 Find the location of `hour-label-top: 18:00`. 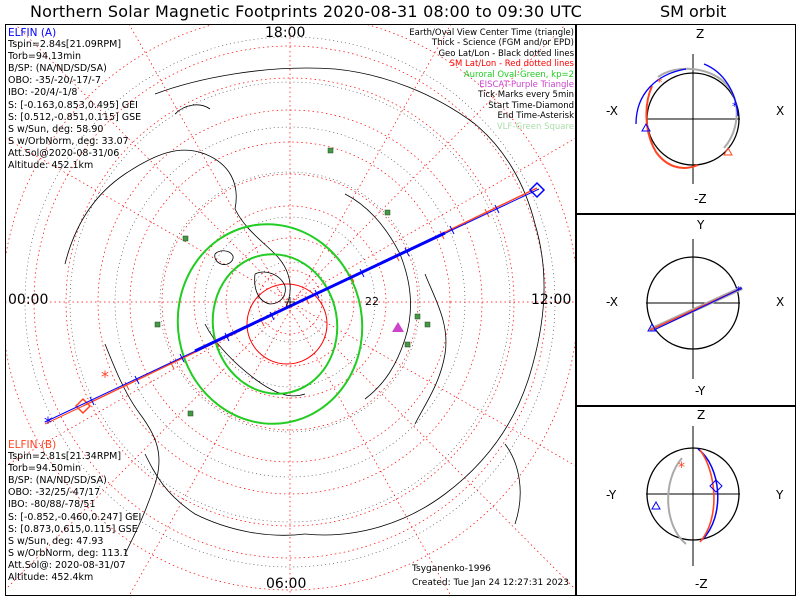

hour-label-top: 18:00 is located at coordinates (285, 33).